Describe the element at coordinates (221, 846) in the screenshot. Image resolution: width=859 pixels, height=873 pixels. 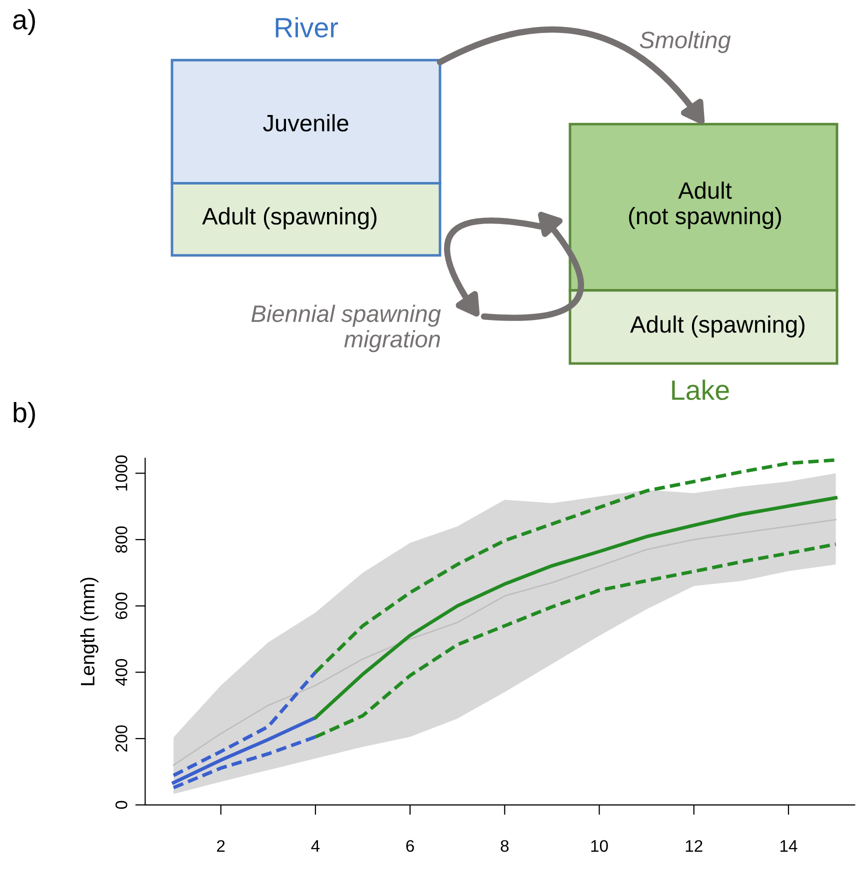
I see `x-tick-label: 2` at that location.